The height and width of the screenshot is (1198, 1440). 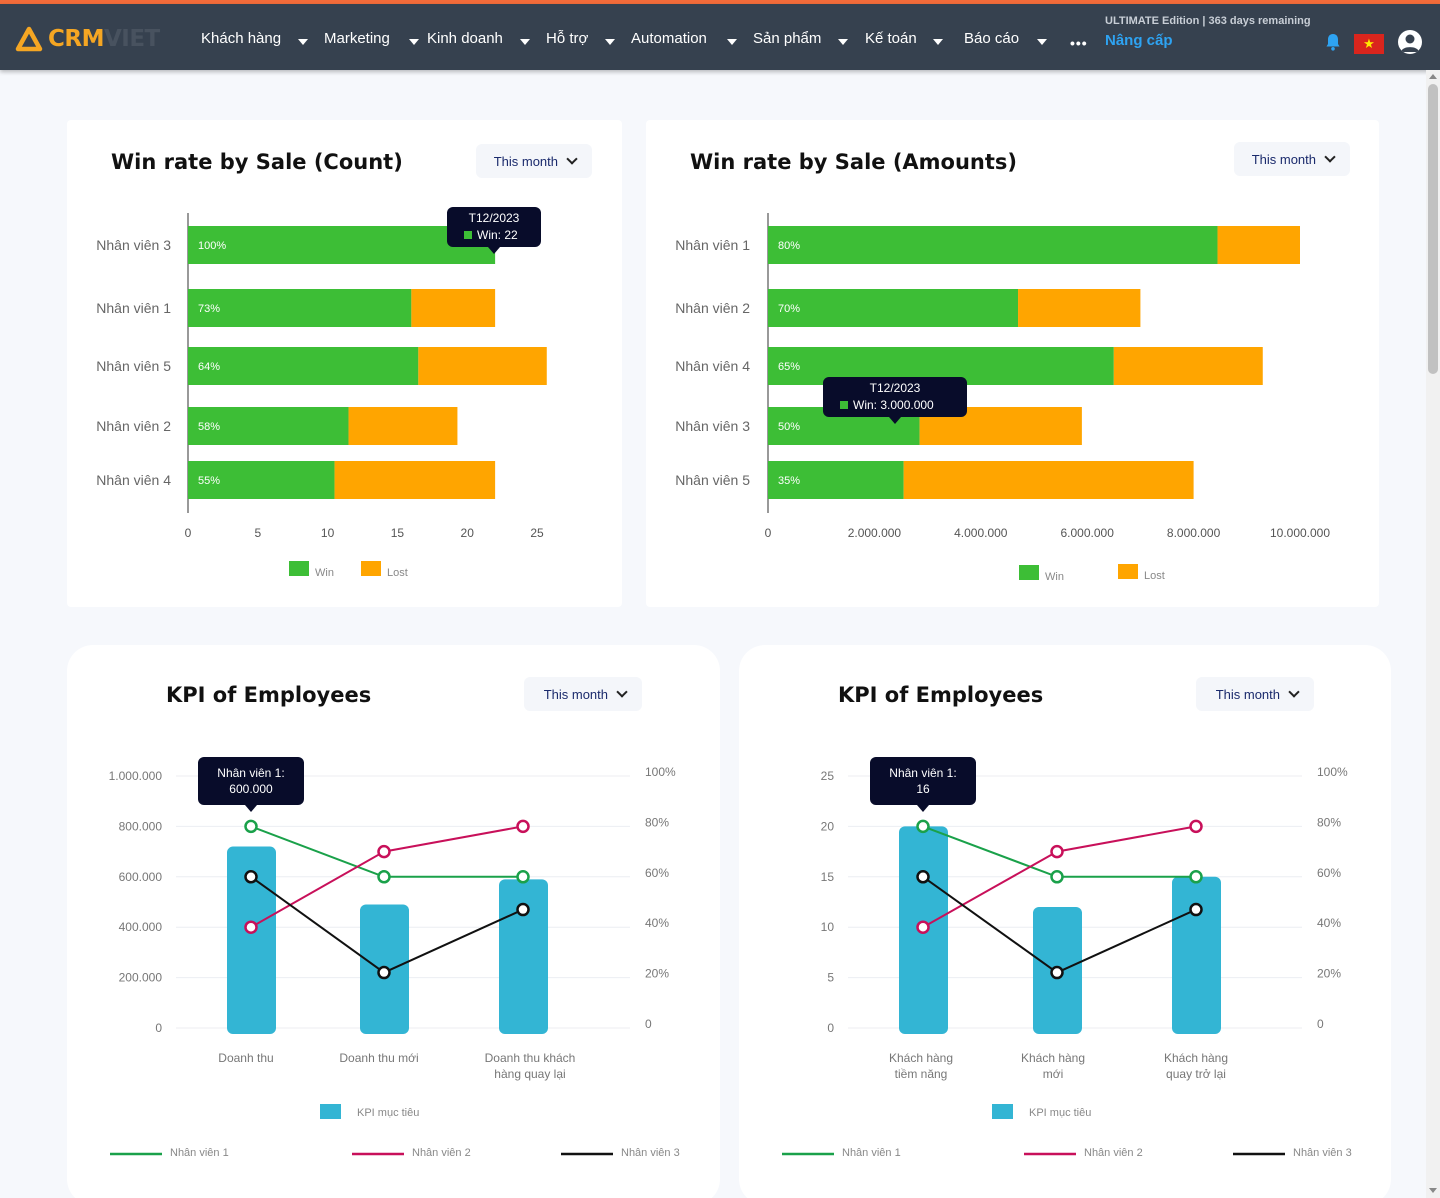 What do you see at coordinates (1433, 229) in the screenshot?
I see `scroll-thumb` at bounding box center [1433, 229].